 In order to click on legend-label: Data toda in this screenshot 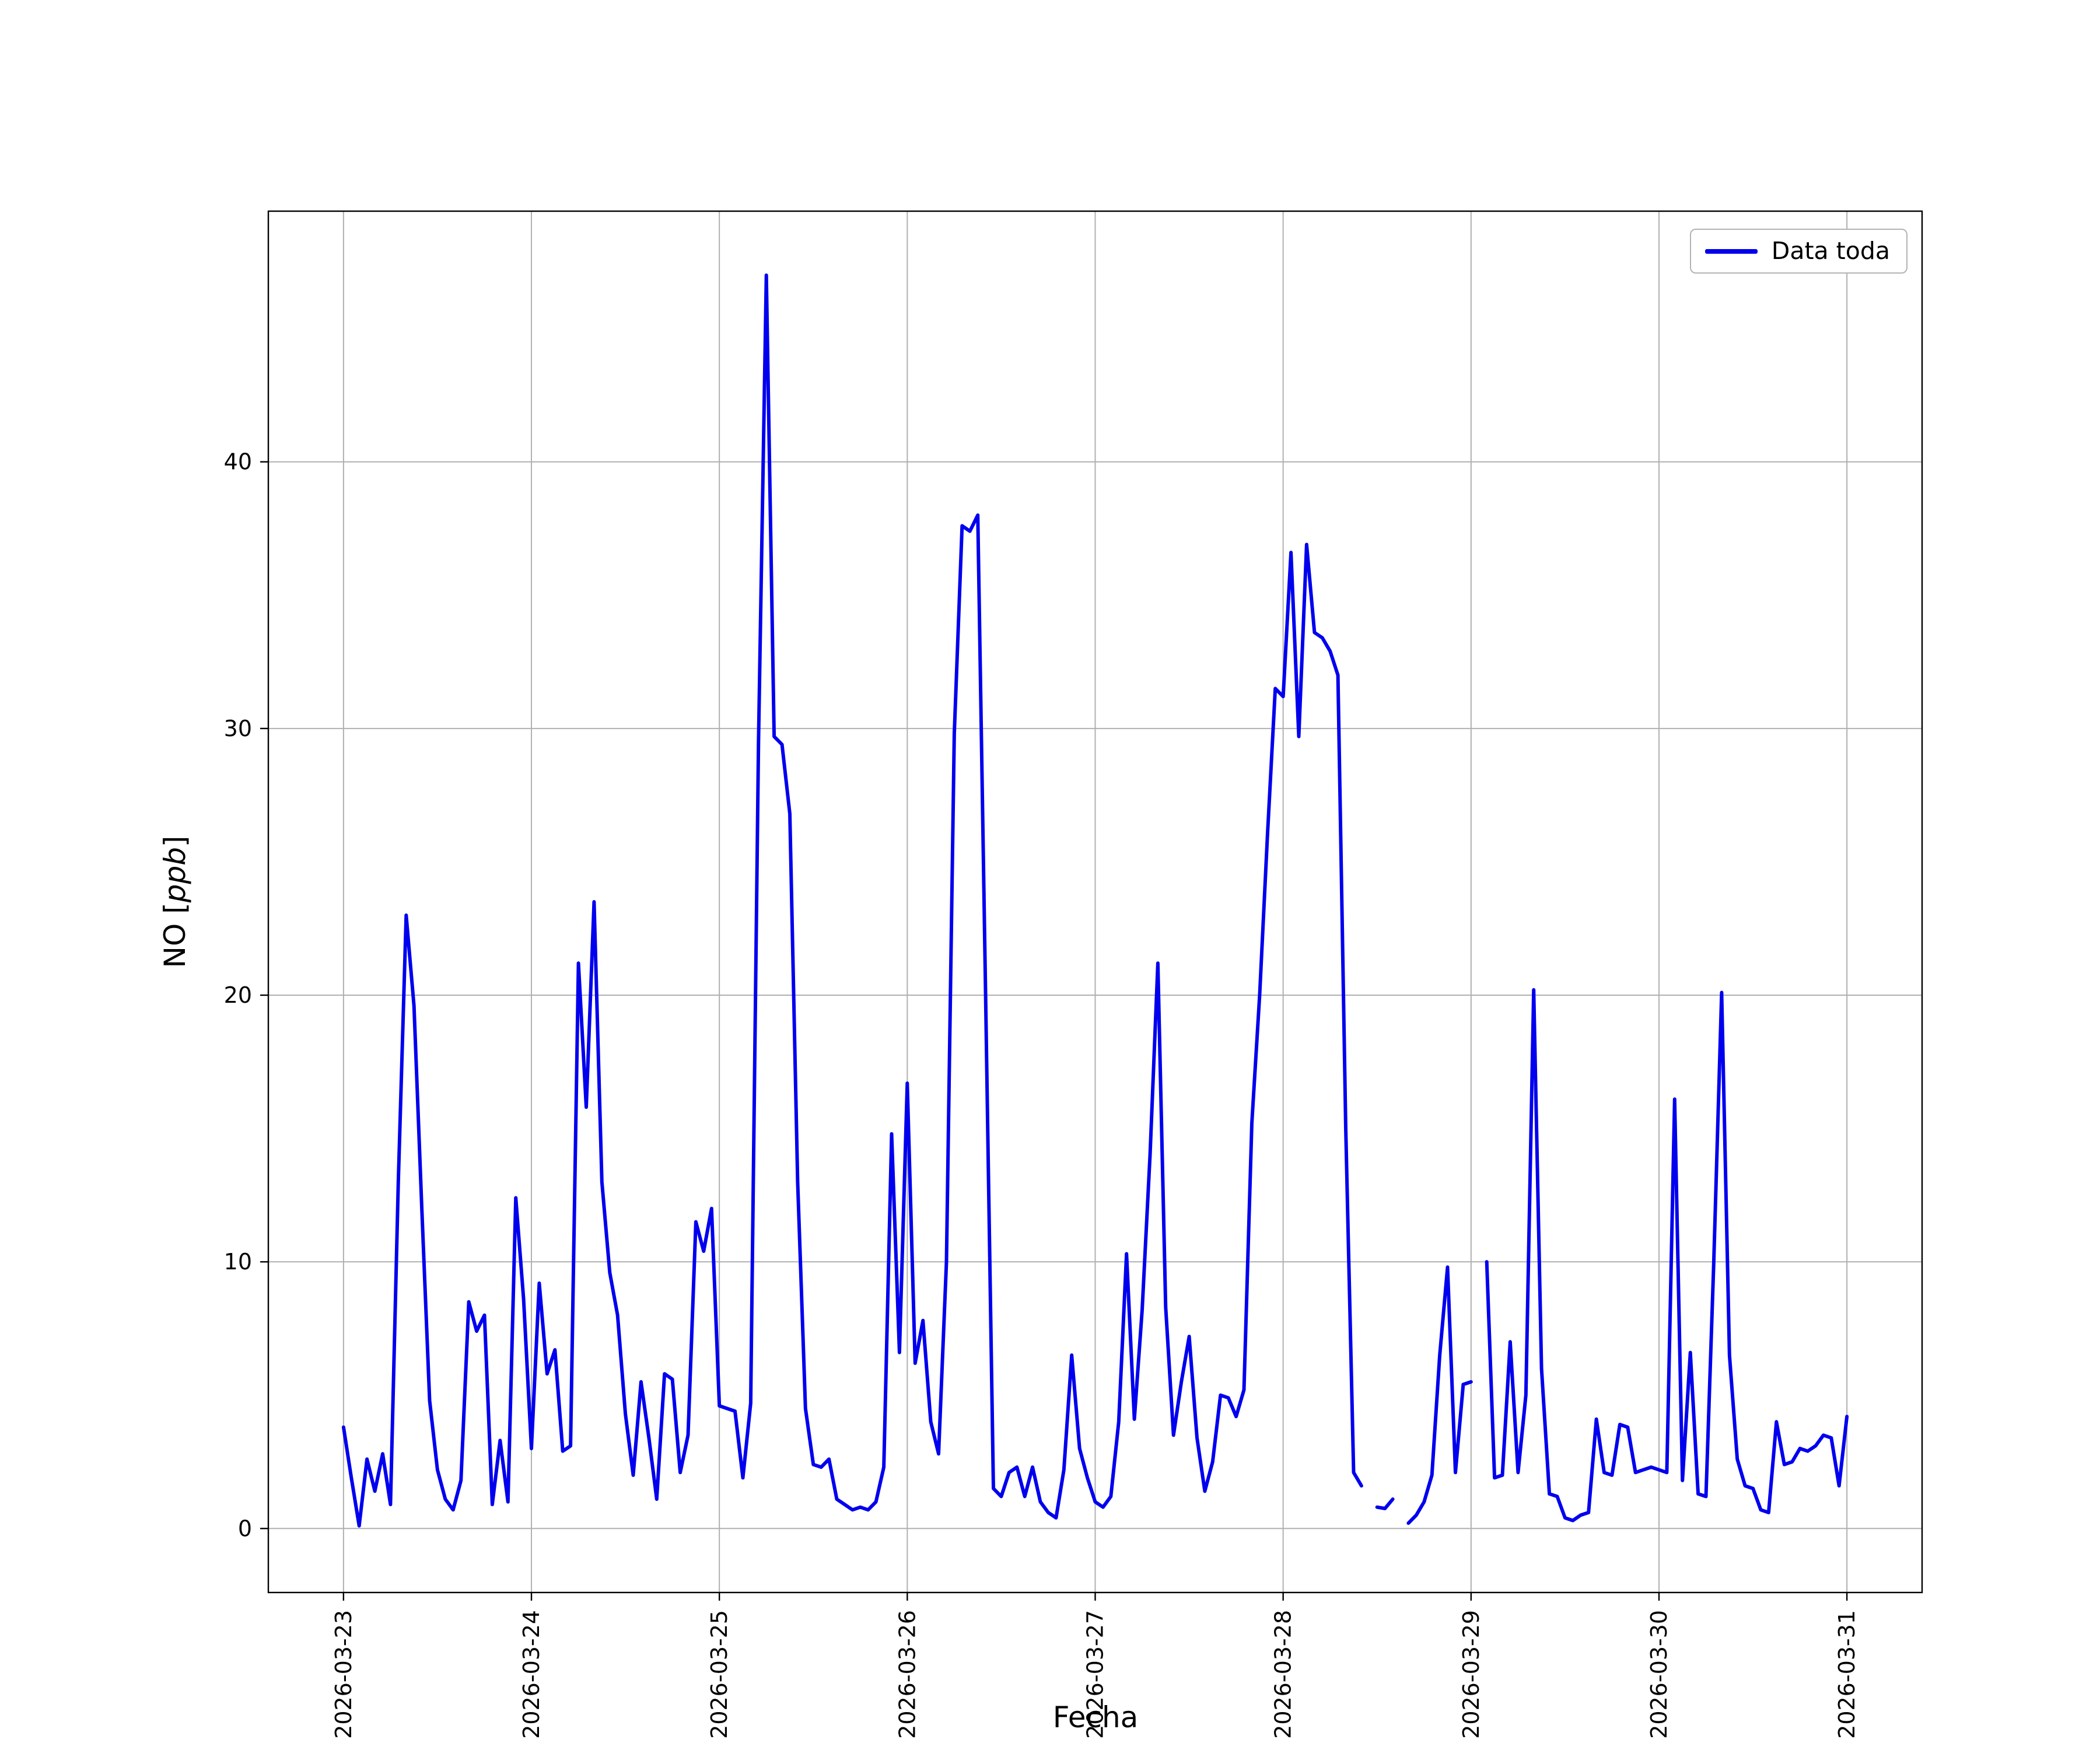, I will do `click(1831, 251)`.